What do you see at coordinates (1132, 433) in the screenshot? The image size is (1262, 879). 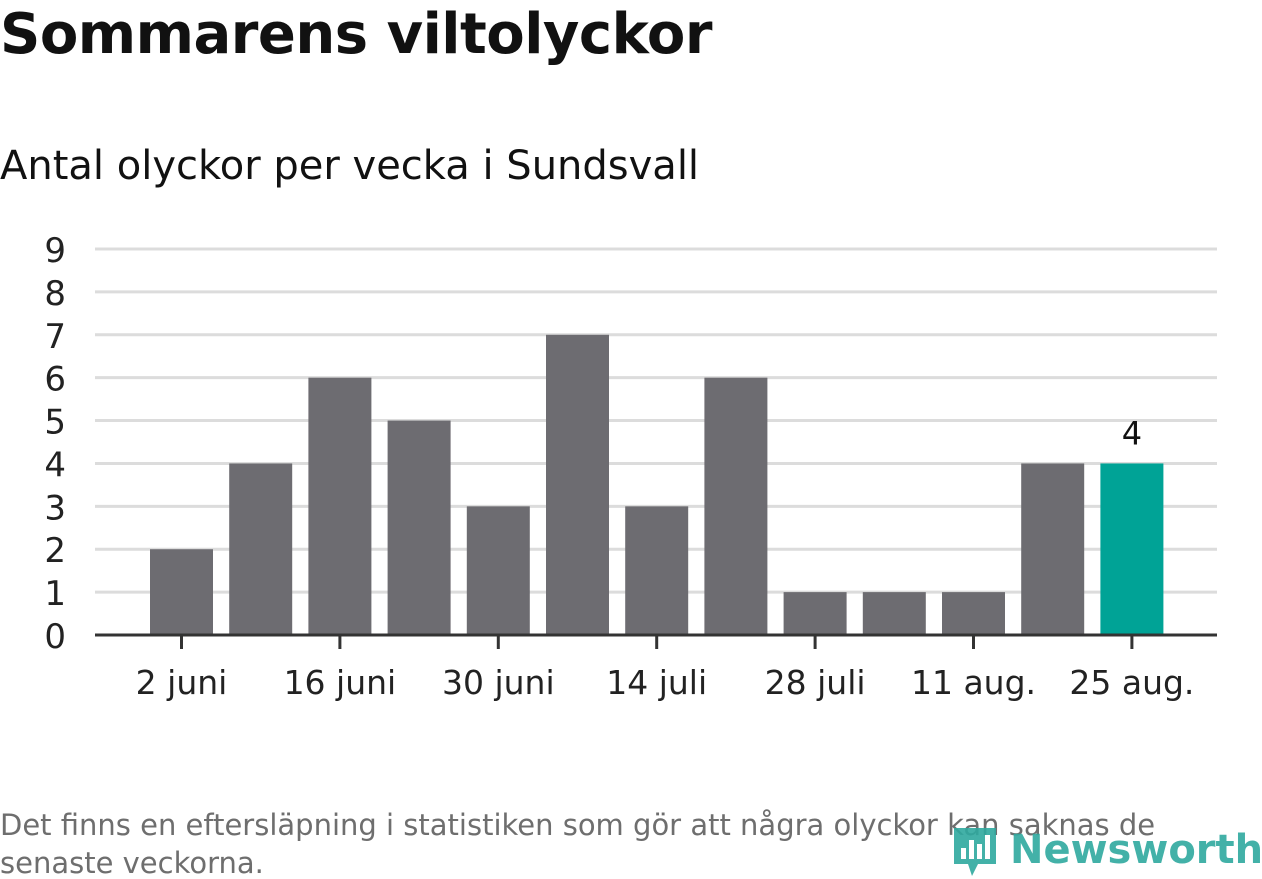 I see `highlight-value-label: 4` at bounding box center [1132, 433].